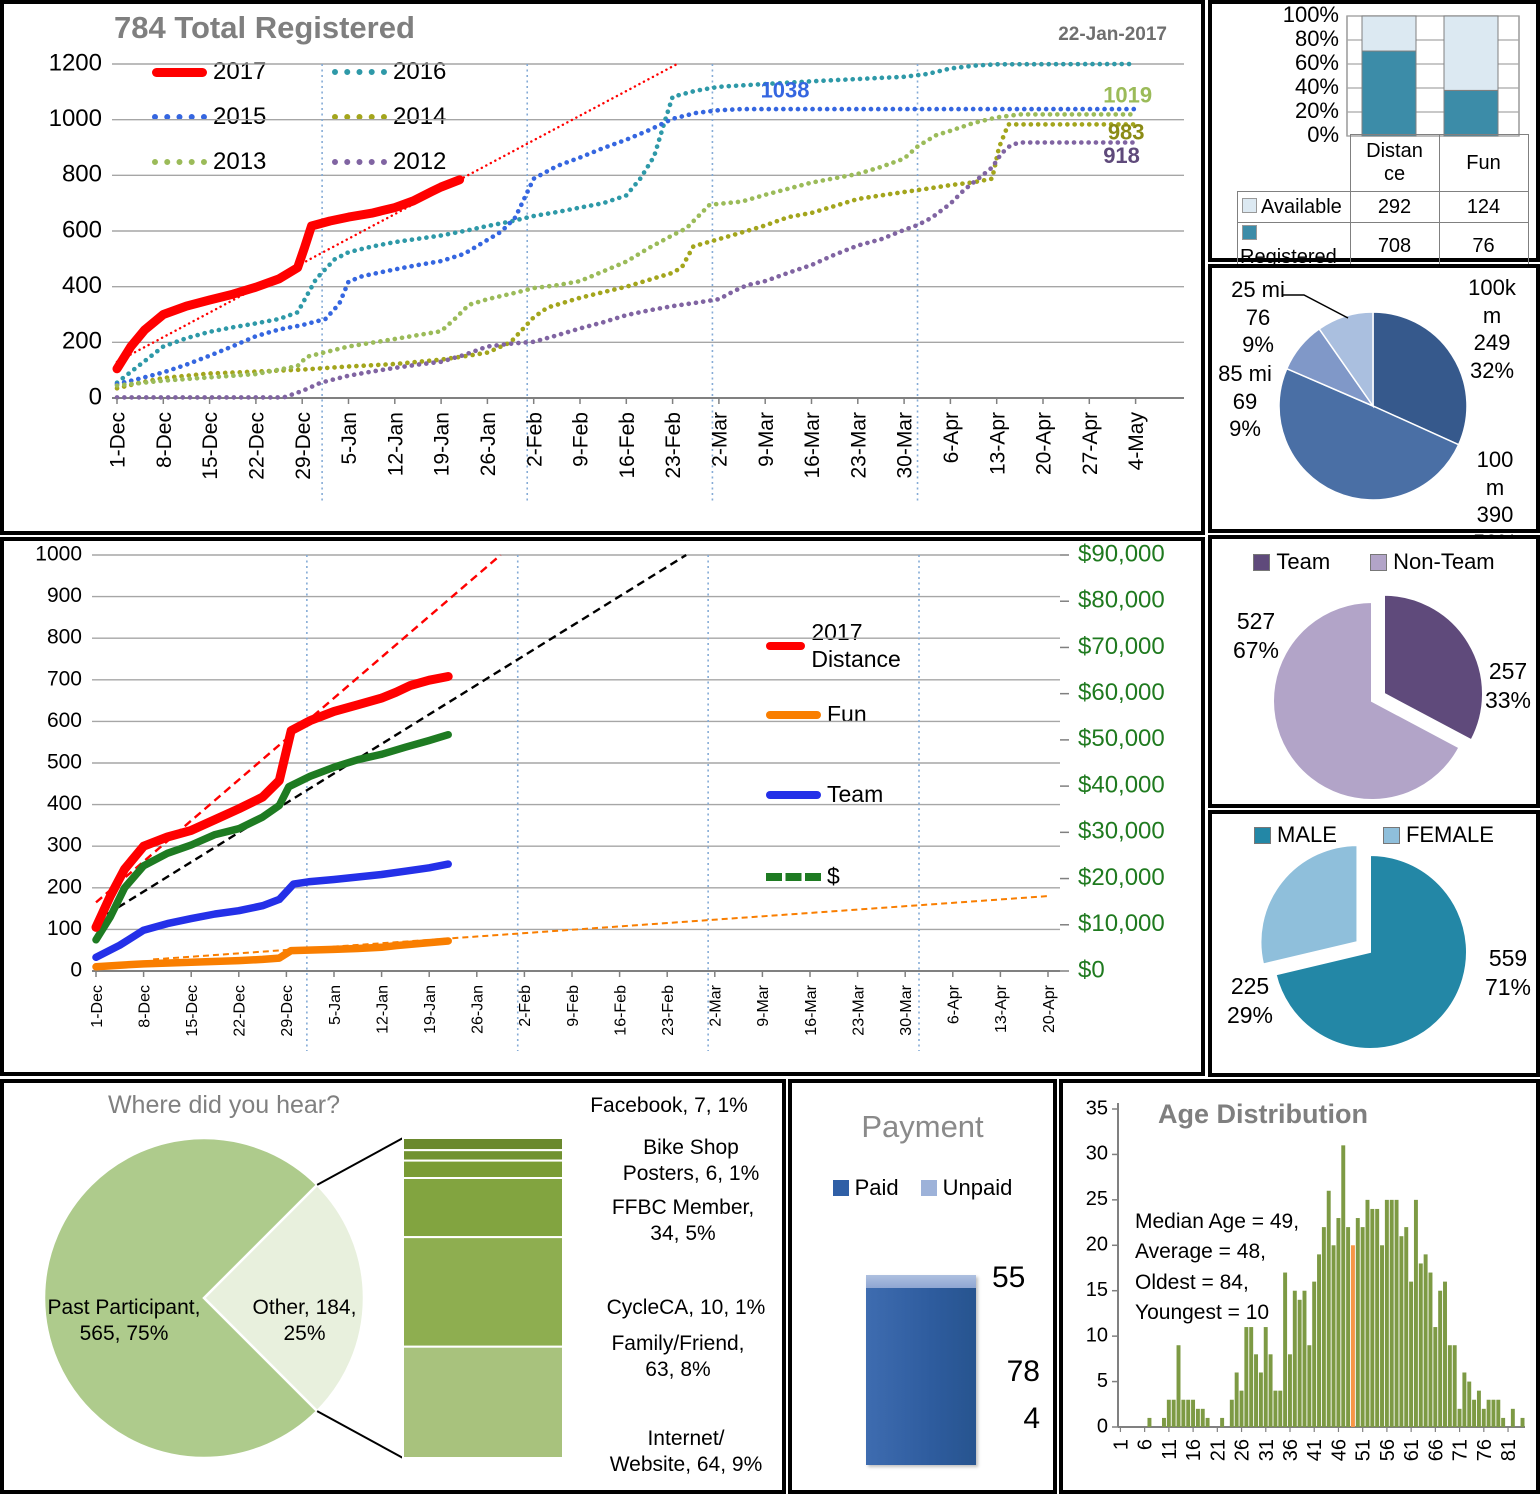 Image resolution: width=1540 pixels, height=1494 pixels. What do you see at coordinates (1146, 1444) in the screenshot?
I see `svg-text: 6` at bounding box center [1146, 1444].